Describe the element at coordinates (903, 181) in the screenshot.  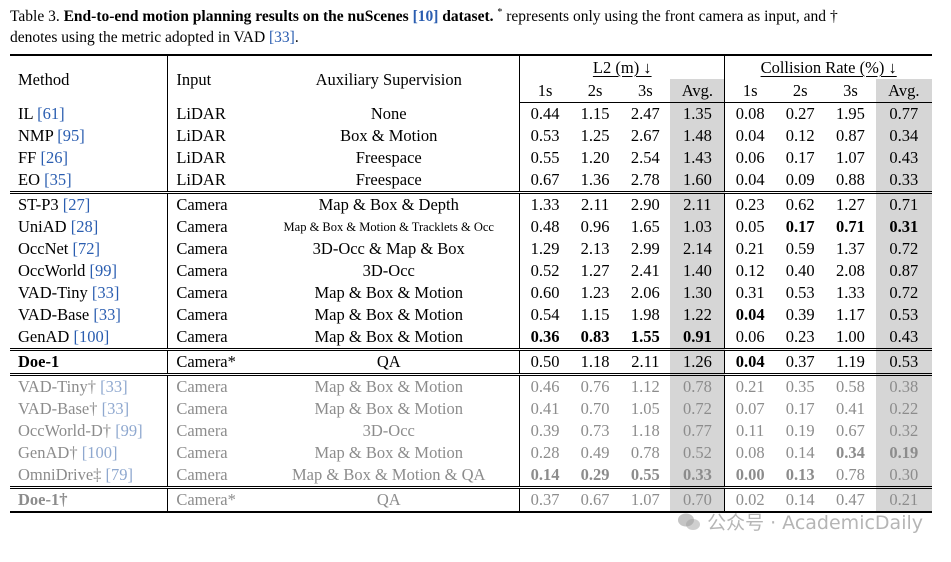
I see `collision-value: 0.33` at that location.